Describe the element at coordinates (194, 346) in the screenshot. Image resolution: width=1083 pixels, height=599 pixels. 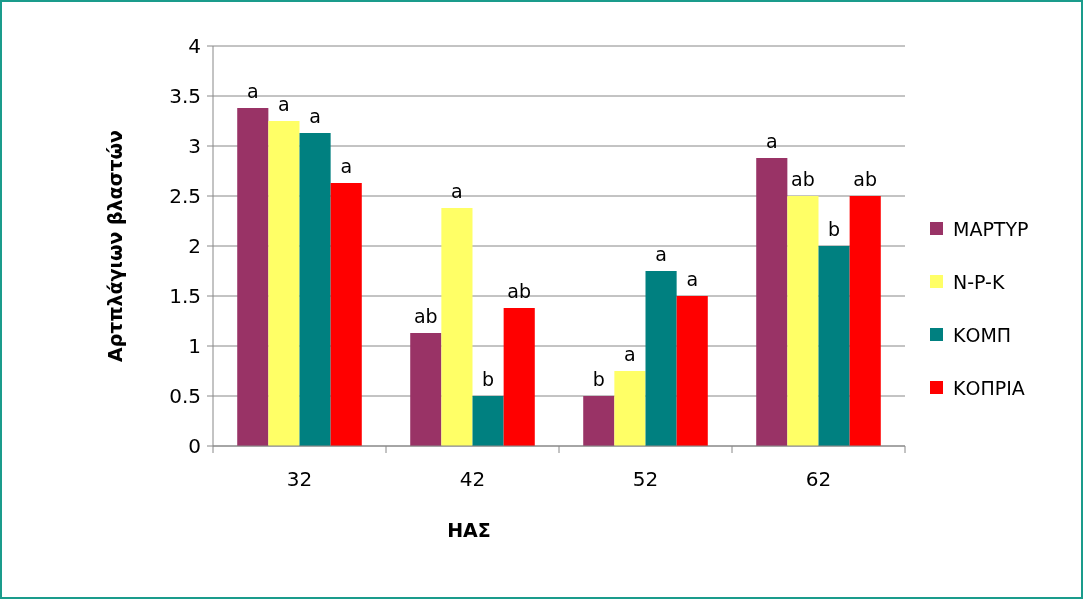
I see `y-tick-label: 1` at that location.